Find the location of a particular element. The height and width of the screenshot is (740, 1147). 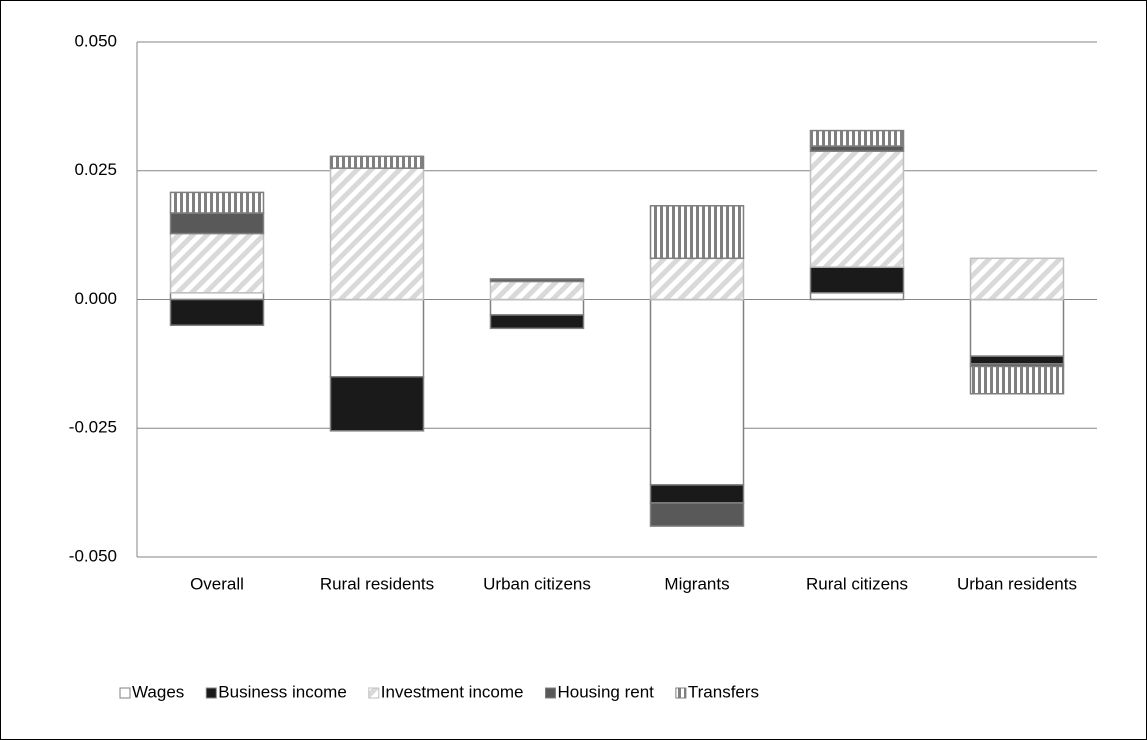

y-tick-label: -0.025 is located at coordinates (93, 427).